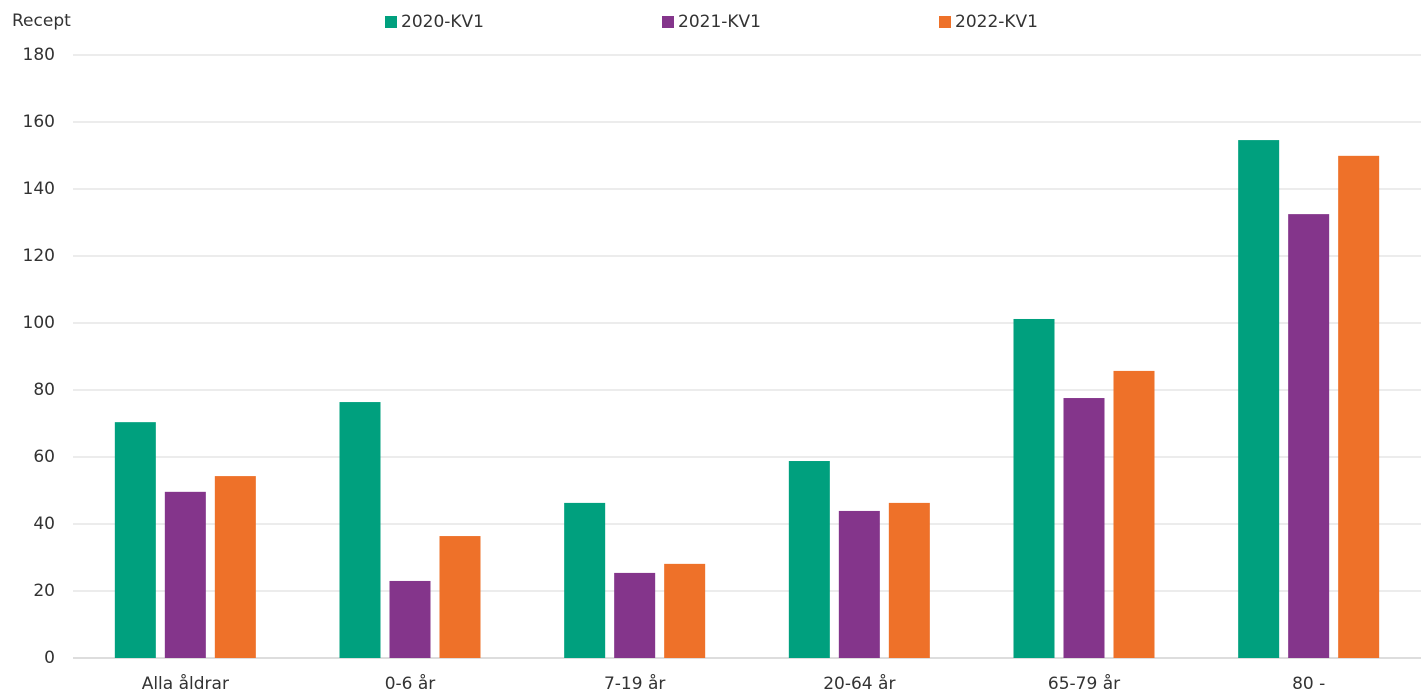 The width and height of the screenshot is (1421, 697). What do you see at coordinates (49, 658) in the screenshot?
I see `y-tick-label: 0` at bounding box center [49, 658].